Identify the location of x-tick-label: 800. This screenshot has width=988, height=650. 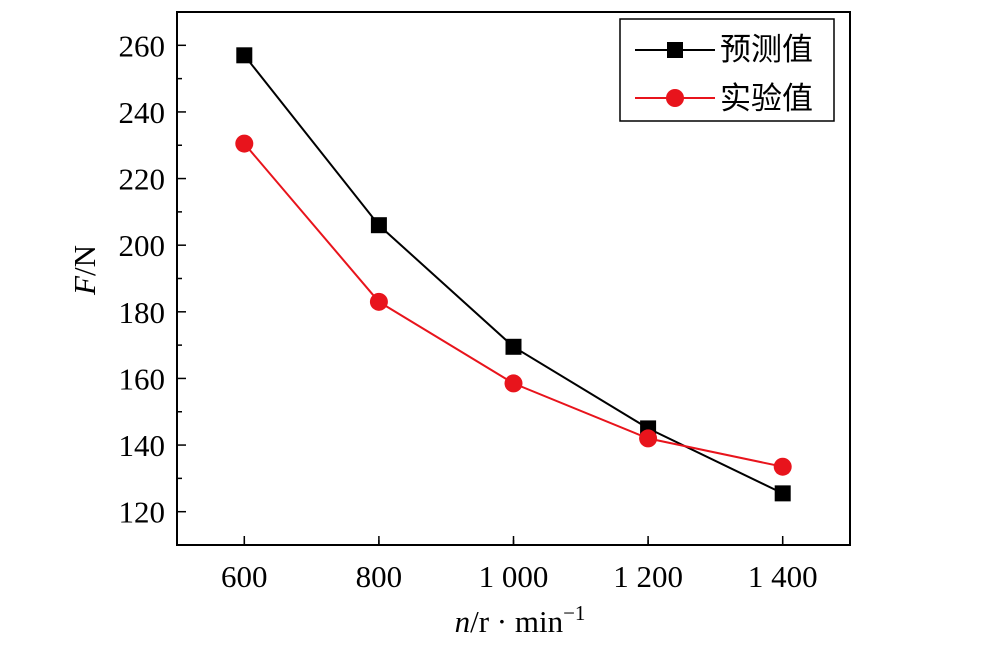
(379, 576).